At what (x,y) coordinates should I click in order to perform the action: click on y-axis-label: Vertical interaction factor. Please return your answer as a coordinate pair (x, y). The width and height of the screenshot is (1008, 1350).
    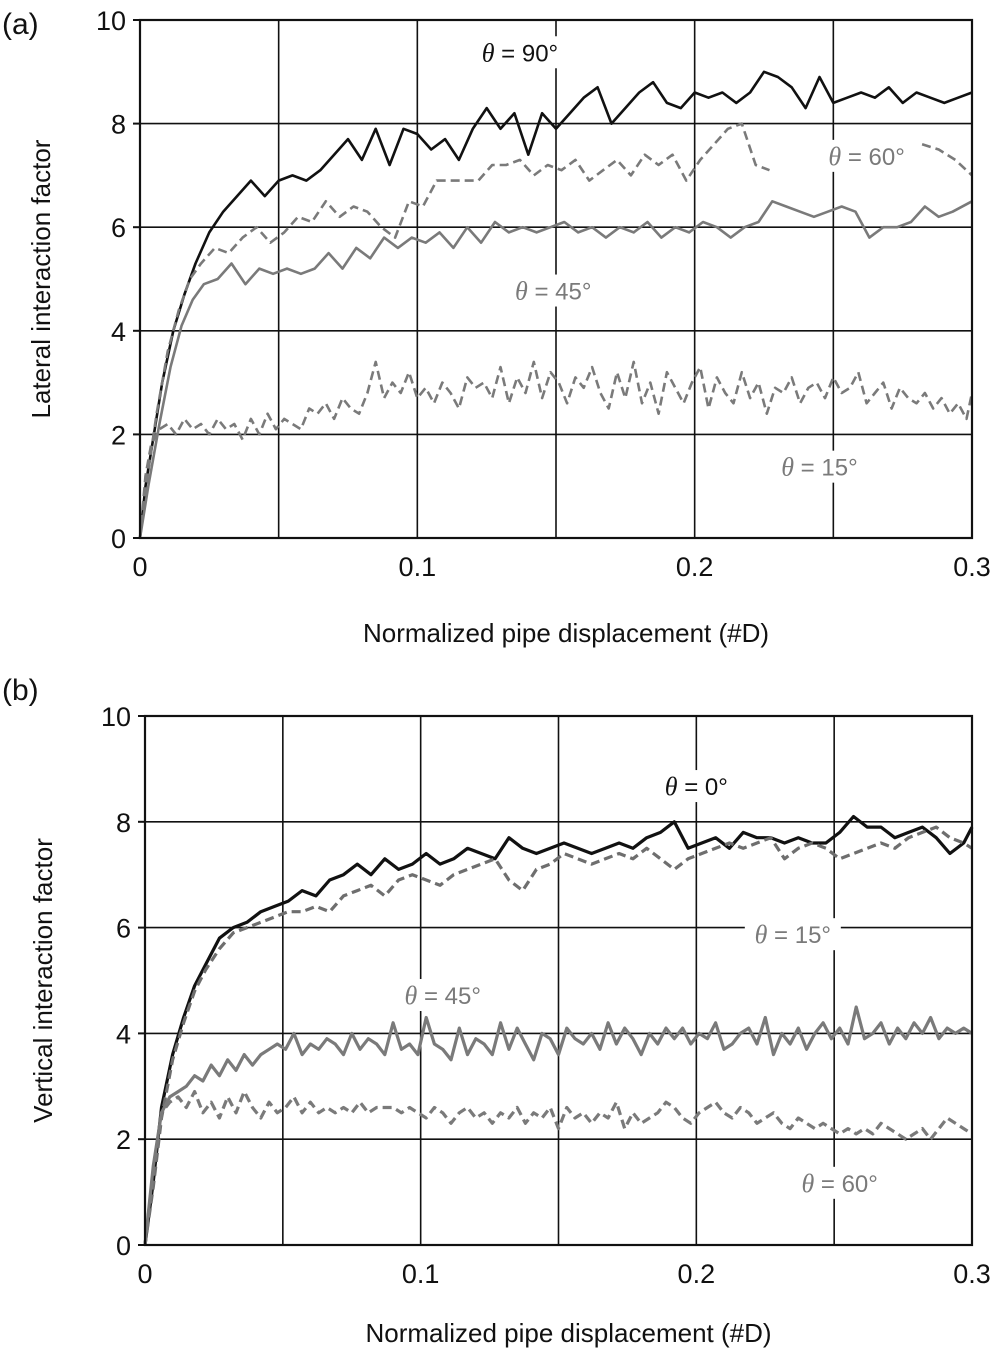
    Looking at the image, I should click on (43, 980).